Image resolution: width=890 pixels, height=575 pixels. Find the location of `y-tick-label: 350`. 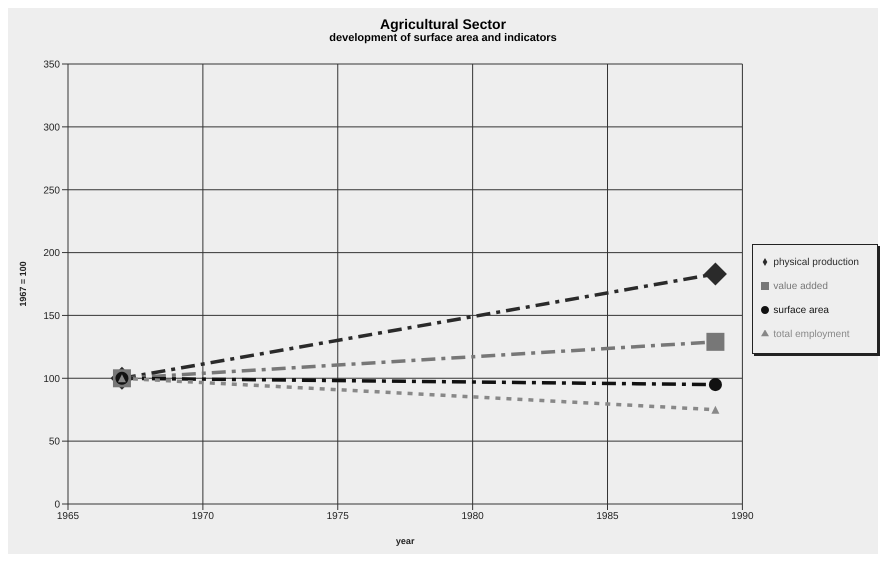

y-tick-label: 350 is located at coordinates (51, 65).